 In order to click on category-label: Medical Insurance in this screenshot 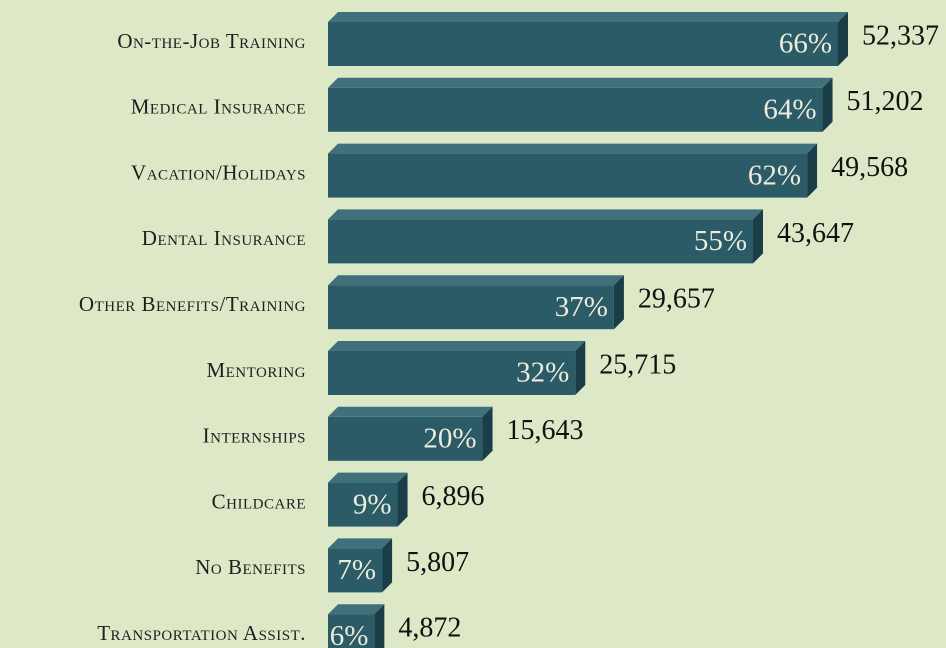, I will do `click(218, 107)`.